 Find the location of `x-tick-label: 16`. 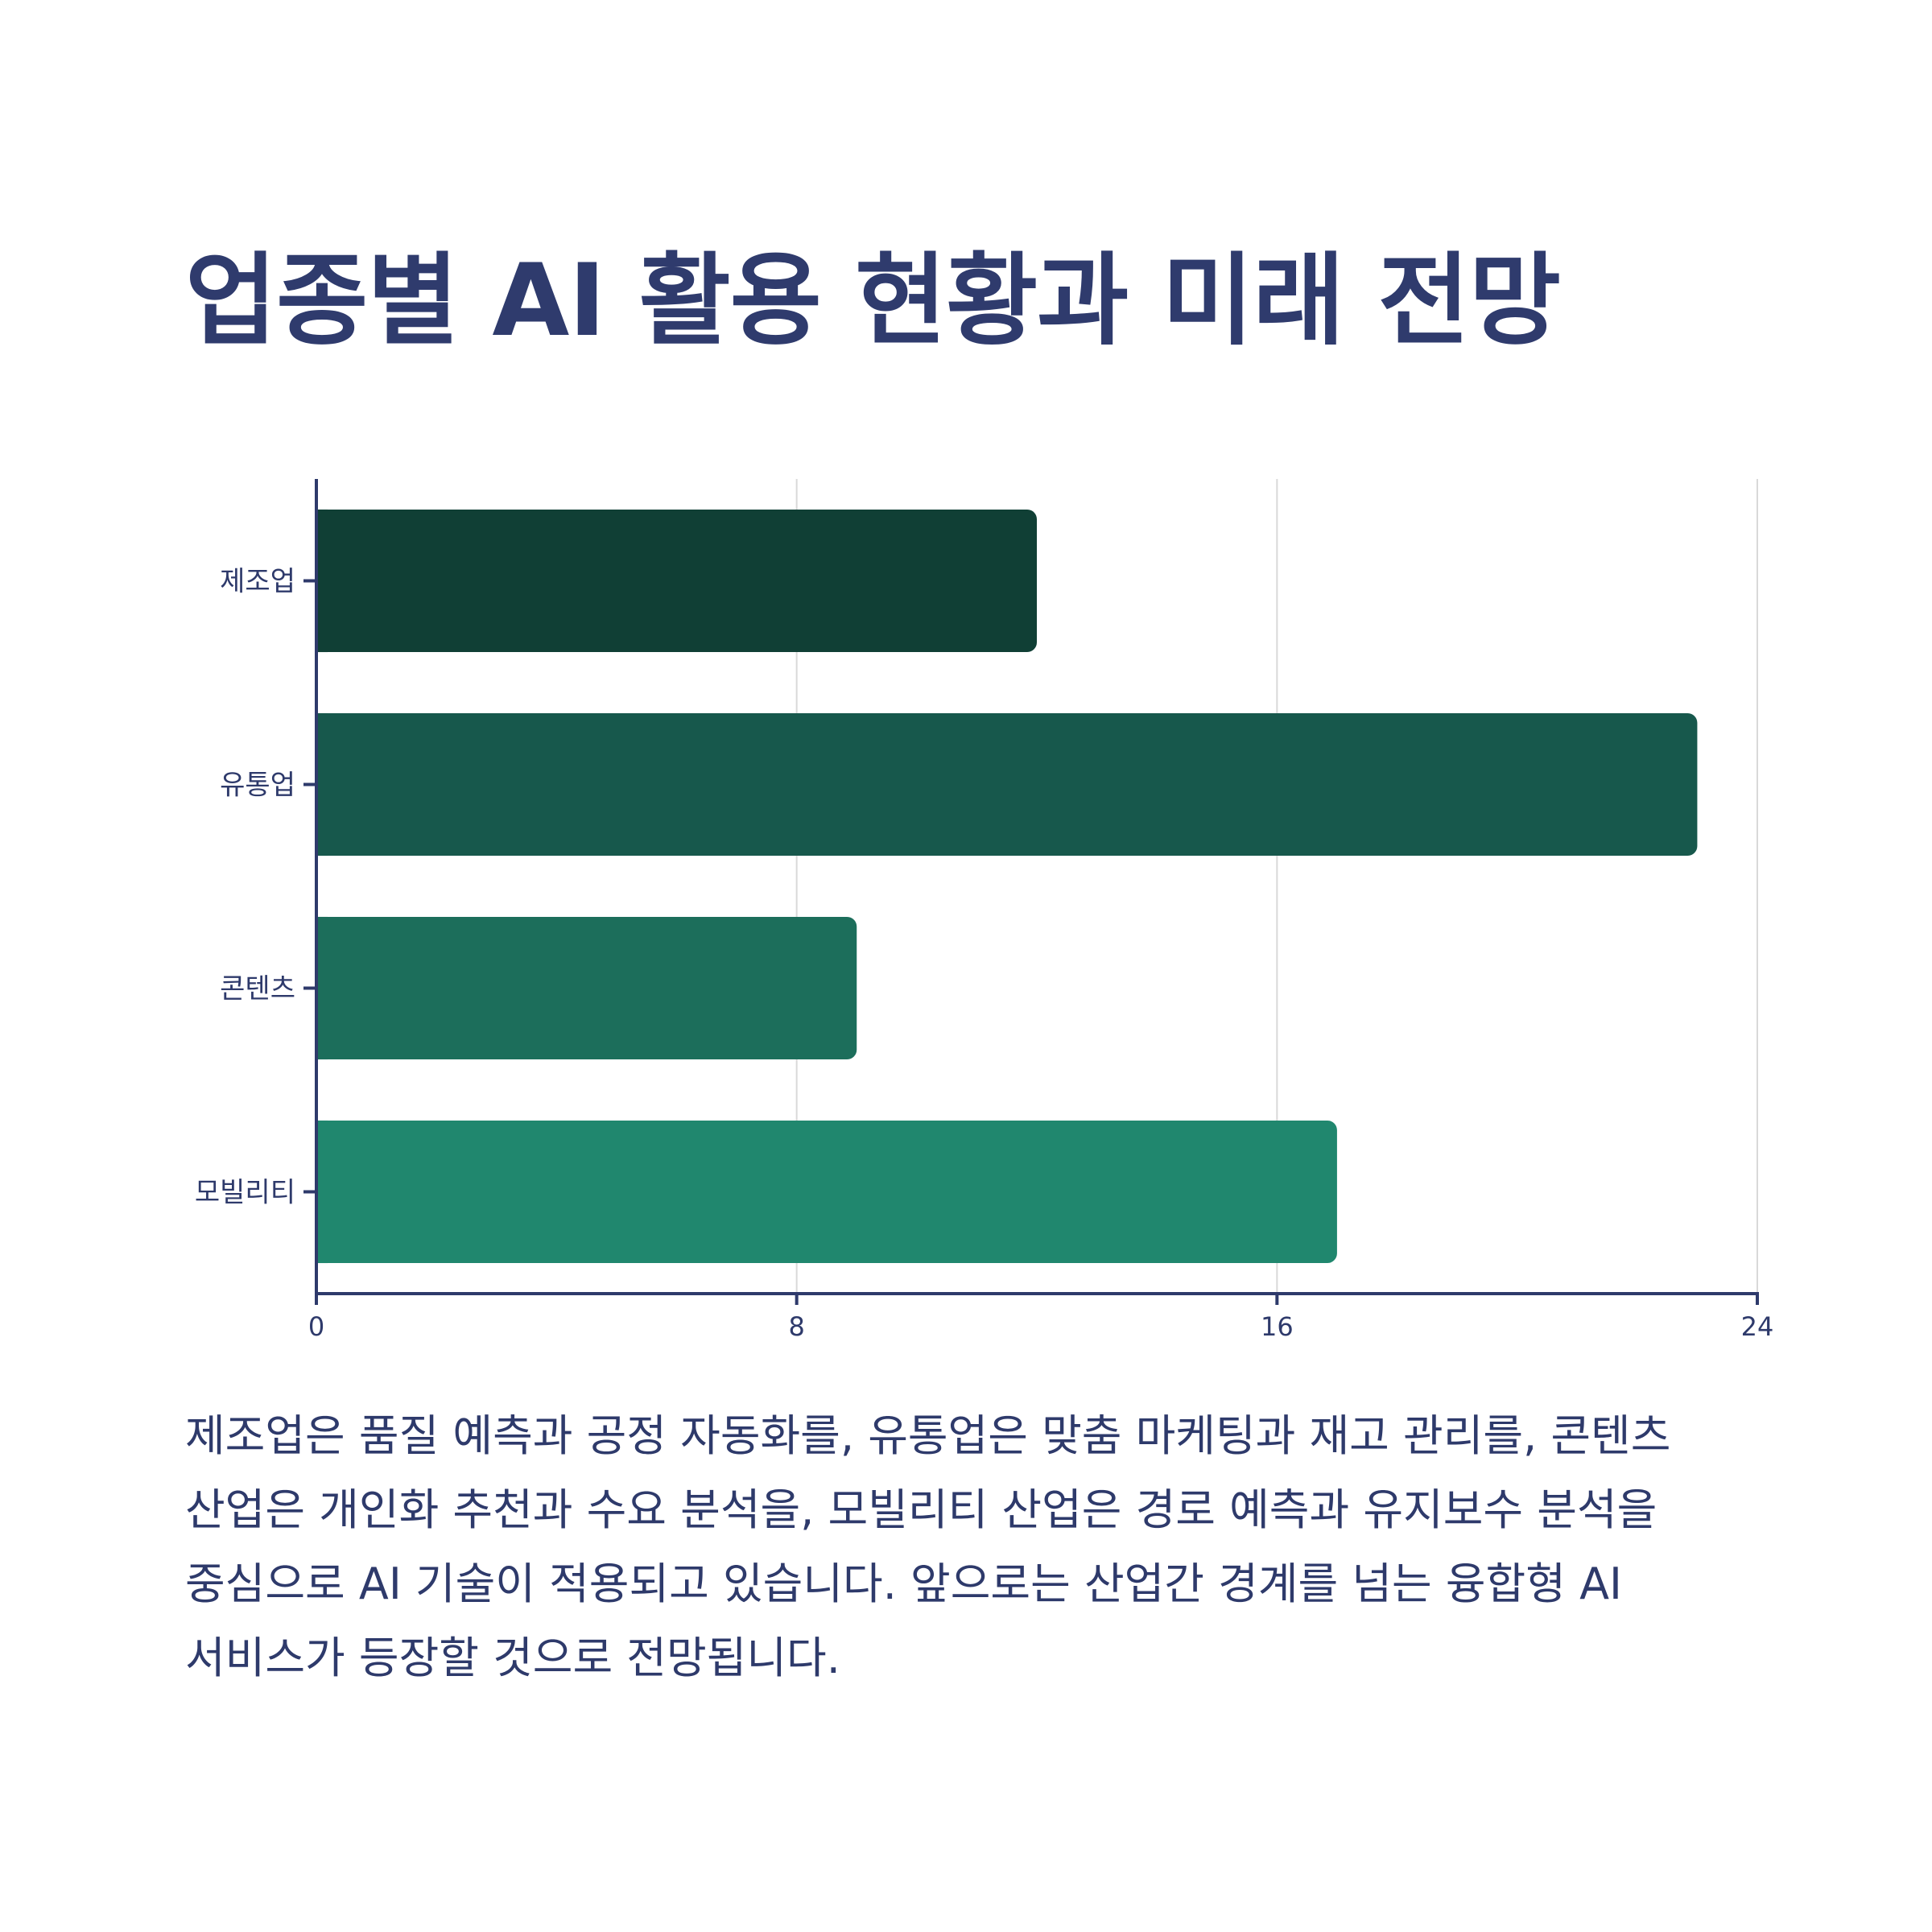

x-tick-label: 16 is located at coordinates (1277, 1326).